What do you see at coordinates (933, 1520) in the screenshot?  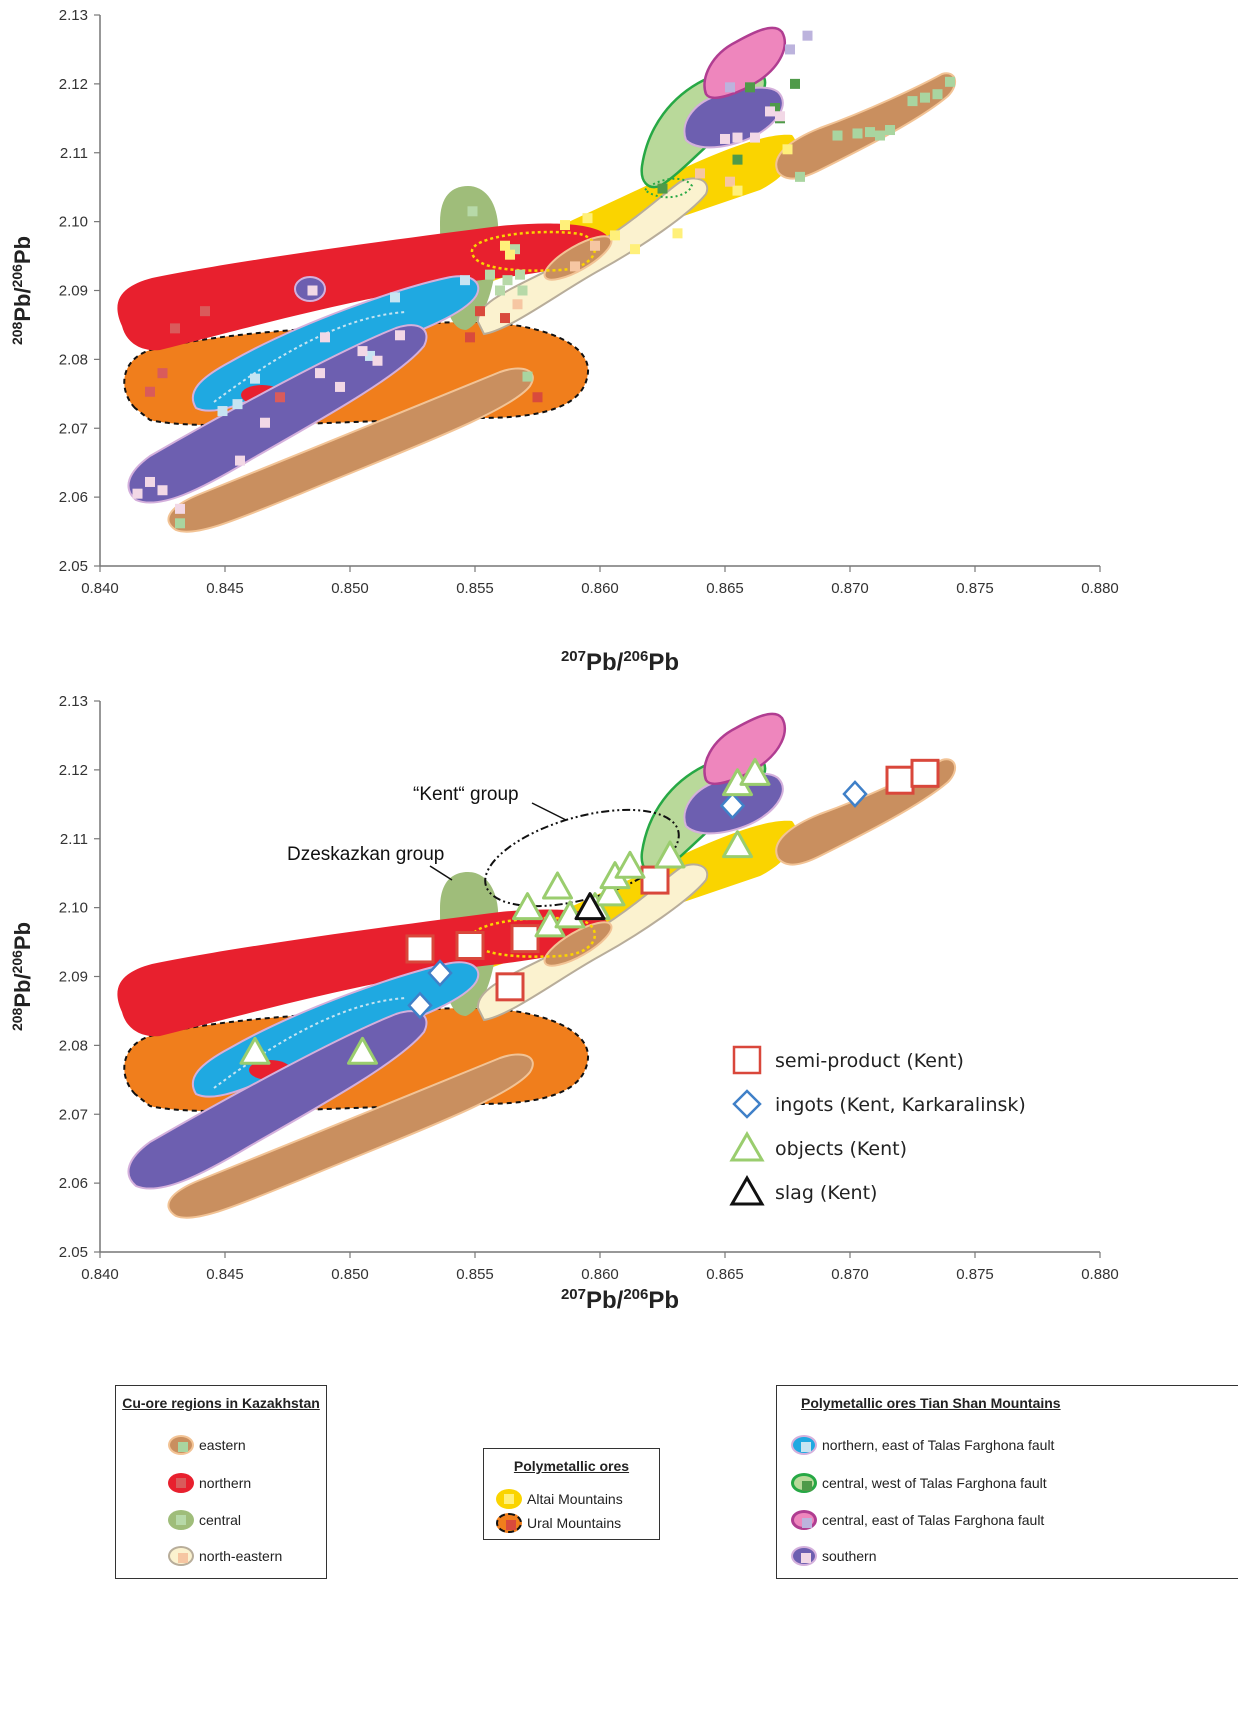 I see `legend-ts-label: central, east of Talas Farghona fault` at bounding box center [933, 1520].